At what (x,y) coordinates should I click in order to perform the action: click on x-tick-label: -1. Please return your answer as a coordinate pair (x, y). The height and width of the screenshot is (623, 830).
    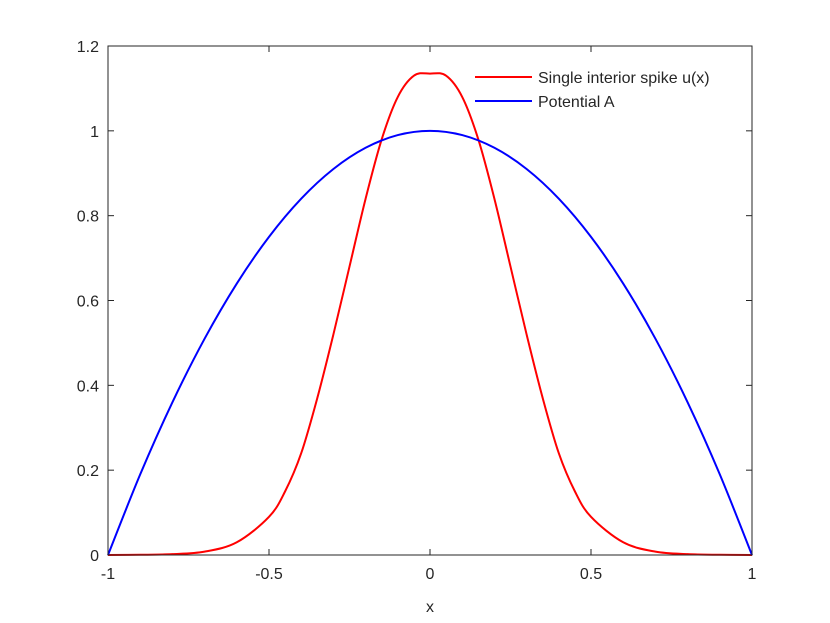
    Looking at the image, I should click on (108, 574).